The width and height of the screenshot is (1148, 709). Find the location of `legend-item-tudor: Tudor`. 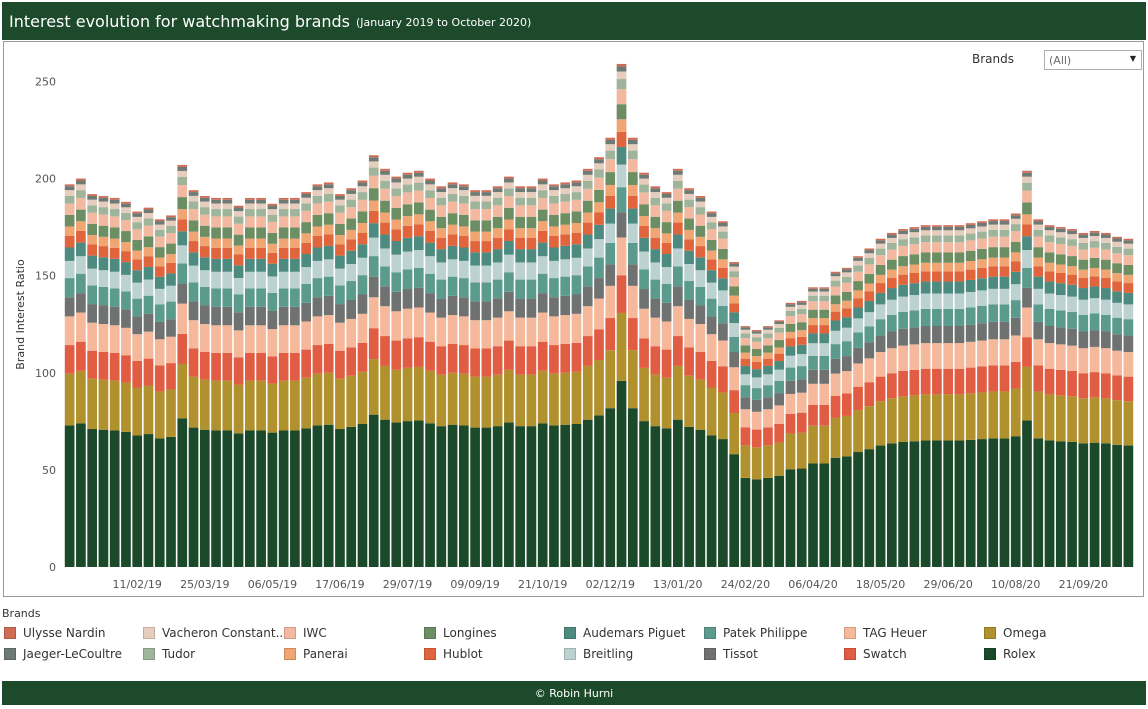

legend-item-tudor: Tudor is located at coordinates (169, 654).